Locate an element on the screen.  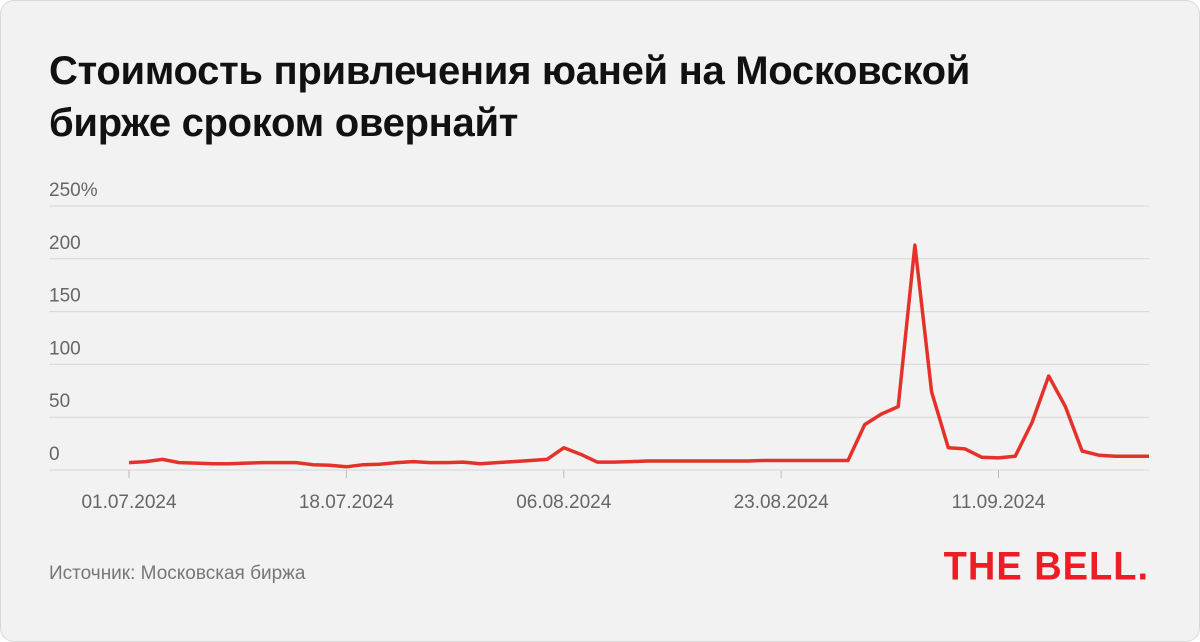
y-tick-label: 0 is located at coordinates (54, 454).